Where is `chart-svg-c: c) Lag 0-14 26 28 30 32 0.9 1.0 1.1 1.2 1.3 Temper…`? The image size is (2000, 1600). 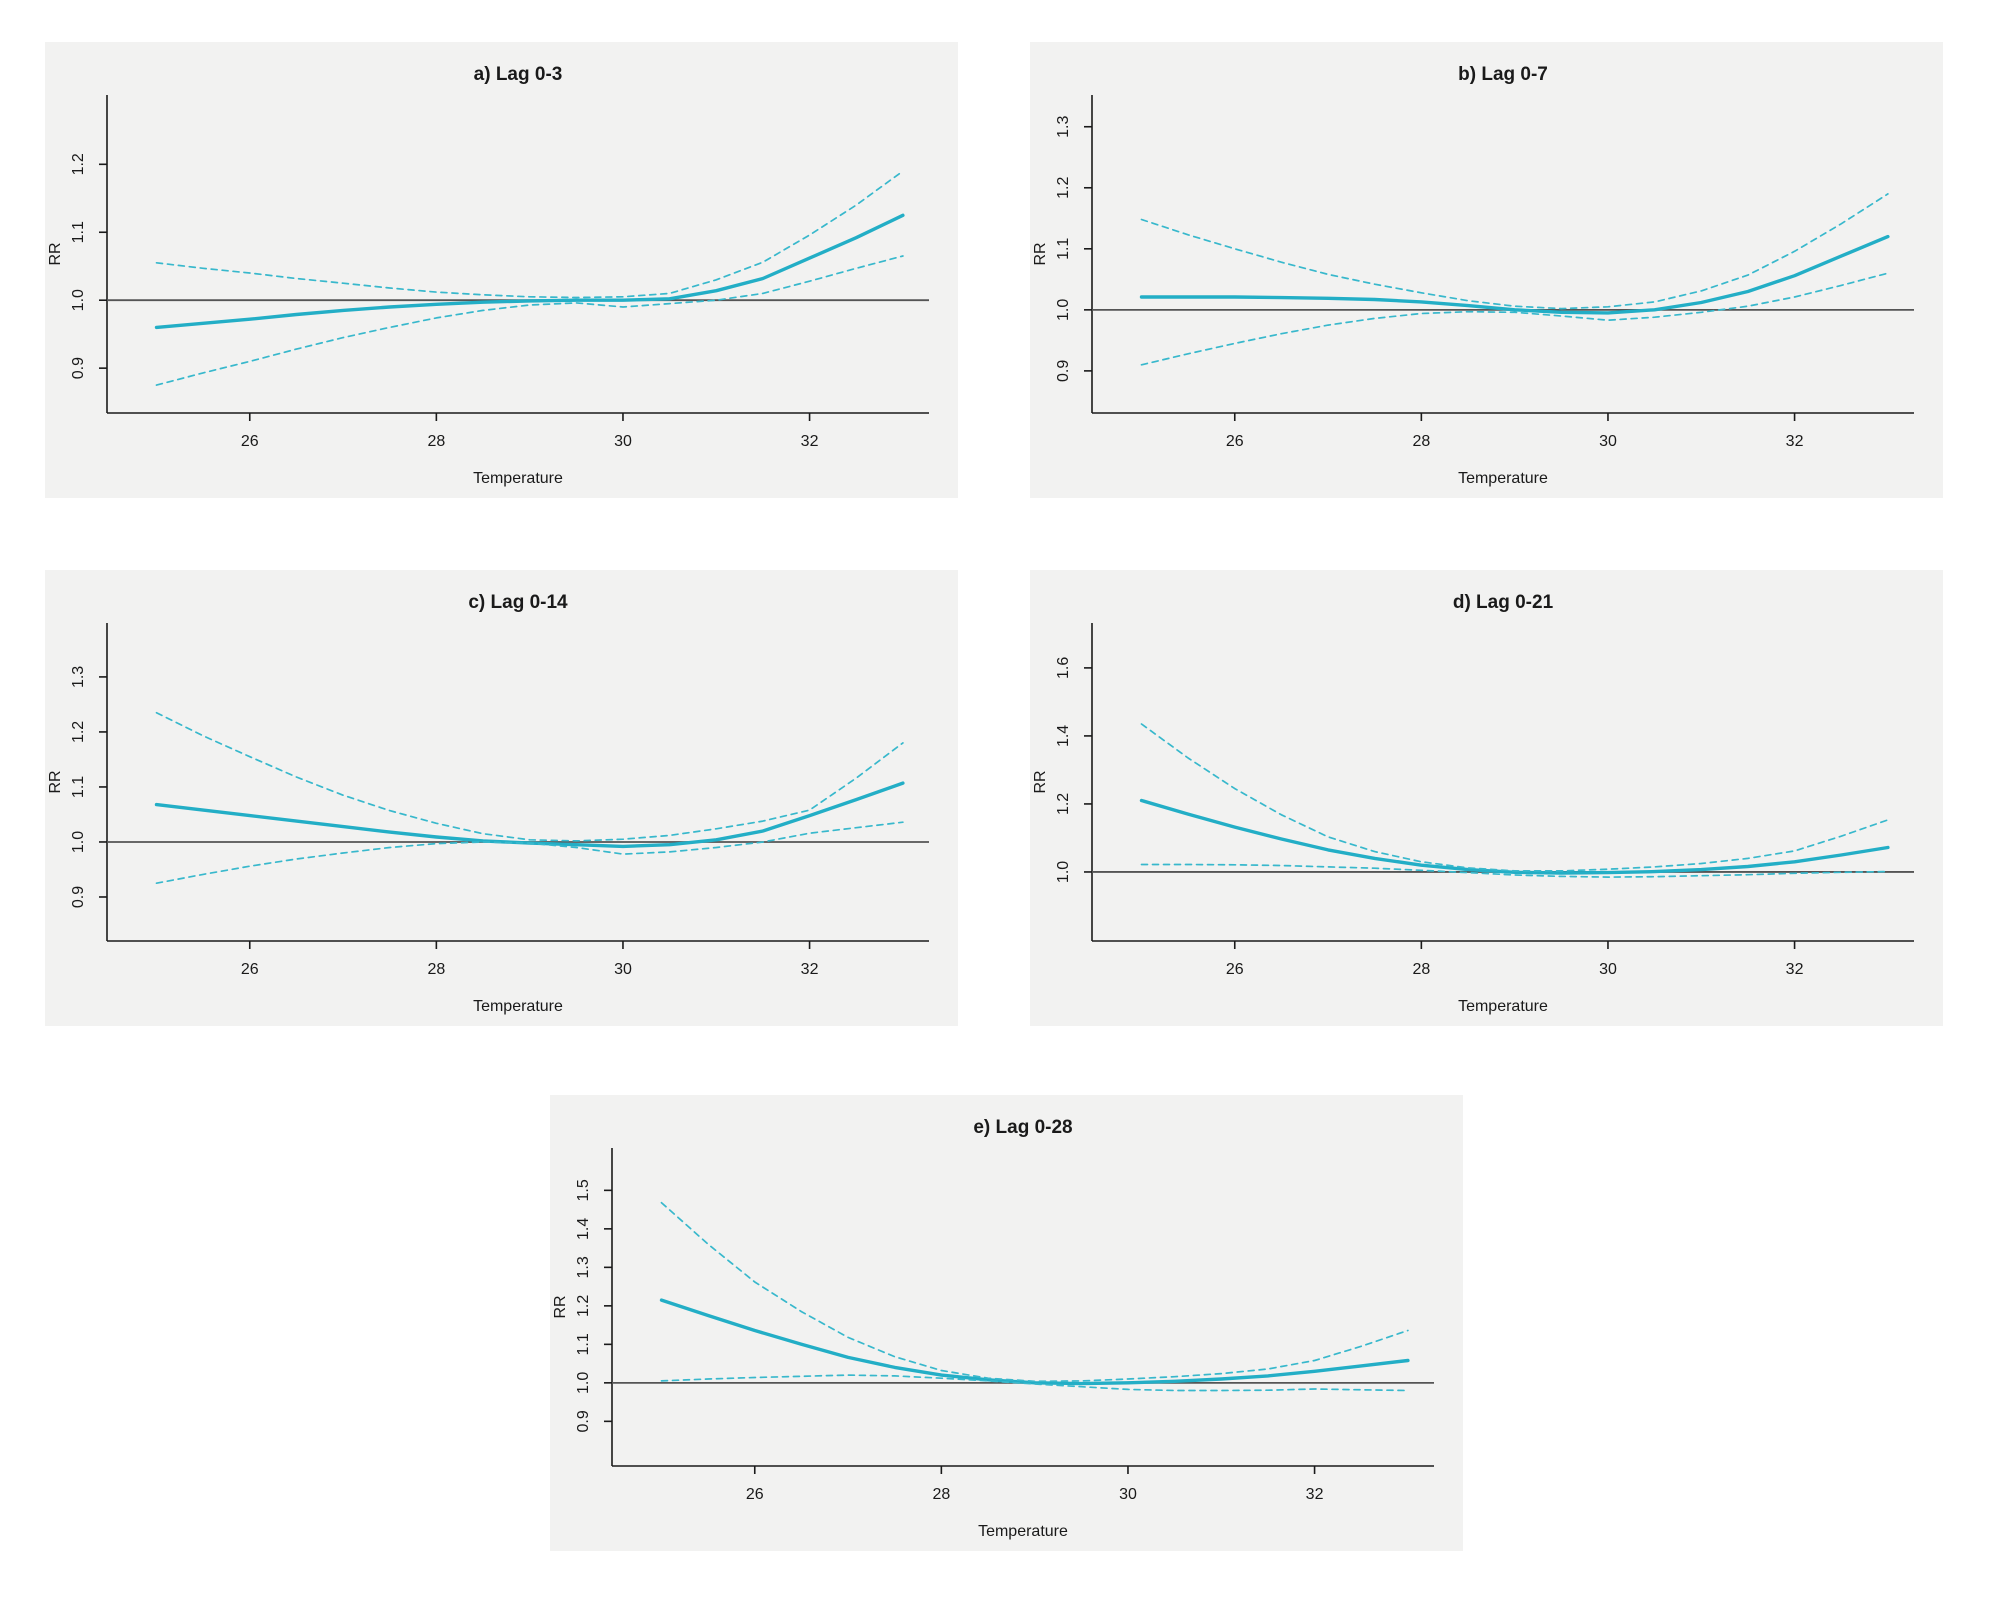 chart-svg-c: c) Lag 0-14 26 28 30 32 0.9 1.0 1.1 1.2 1.3 Temper… is located at coordinates (488, 803).